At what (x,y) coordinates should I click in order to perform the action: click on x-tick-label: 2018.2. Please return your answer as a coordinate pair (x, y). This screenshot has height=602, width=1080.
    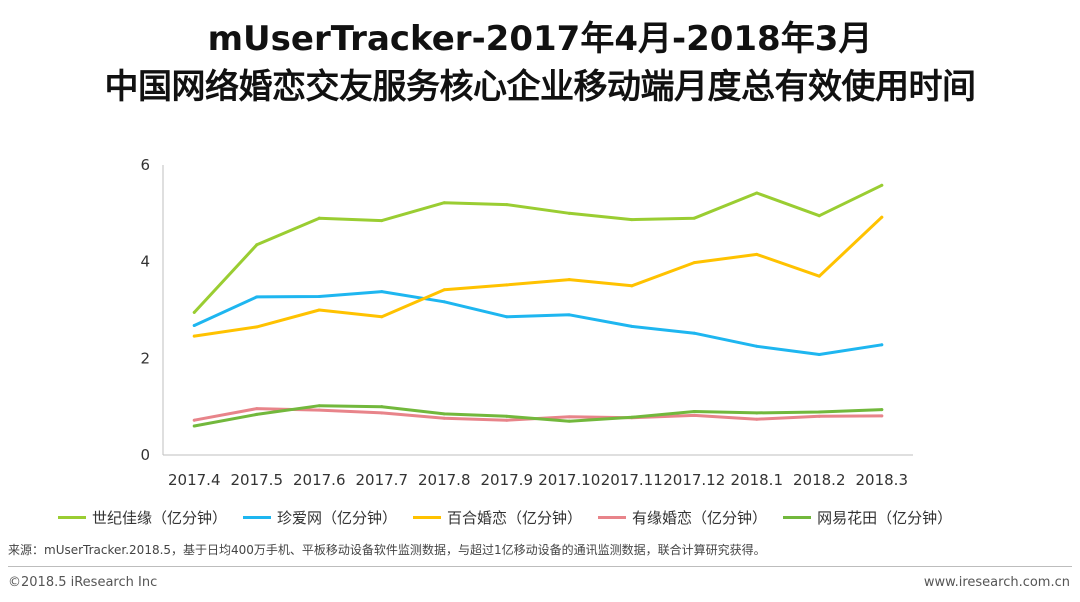
    Looking at the image, I should click on (819, 480).